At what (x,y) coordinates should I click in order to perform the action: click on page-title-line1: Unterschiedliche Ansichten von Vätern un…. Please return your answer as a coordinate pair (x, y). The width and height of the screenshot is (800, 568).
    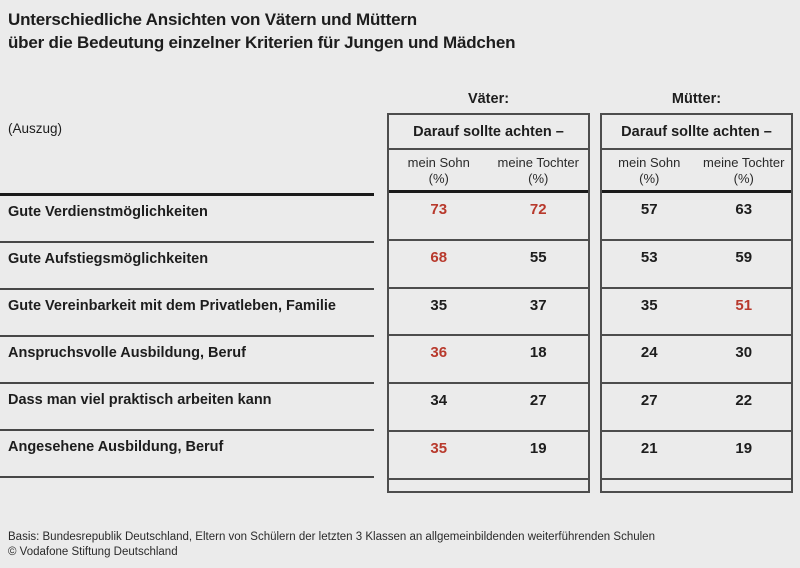
    Looking at the image, I should click on (212, 19).